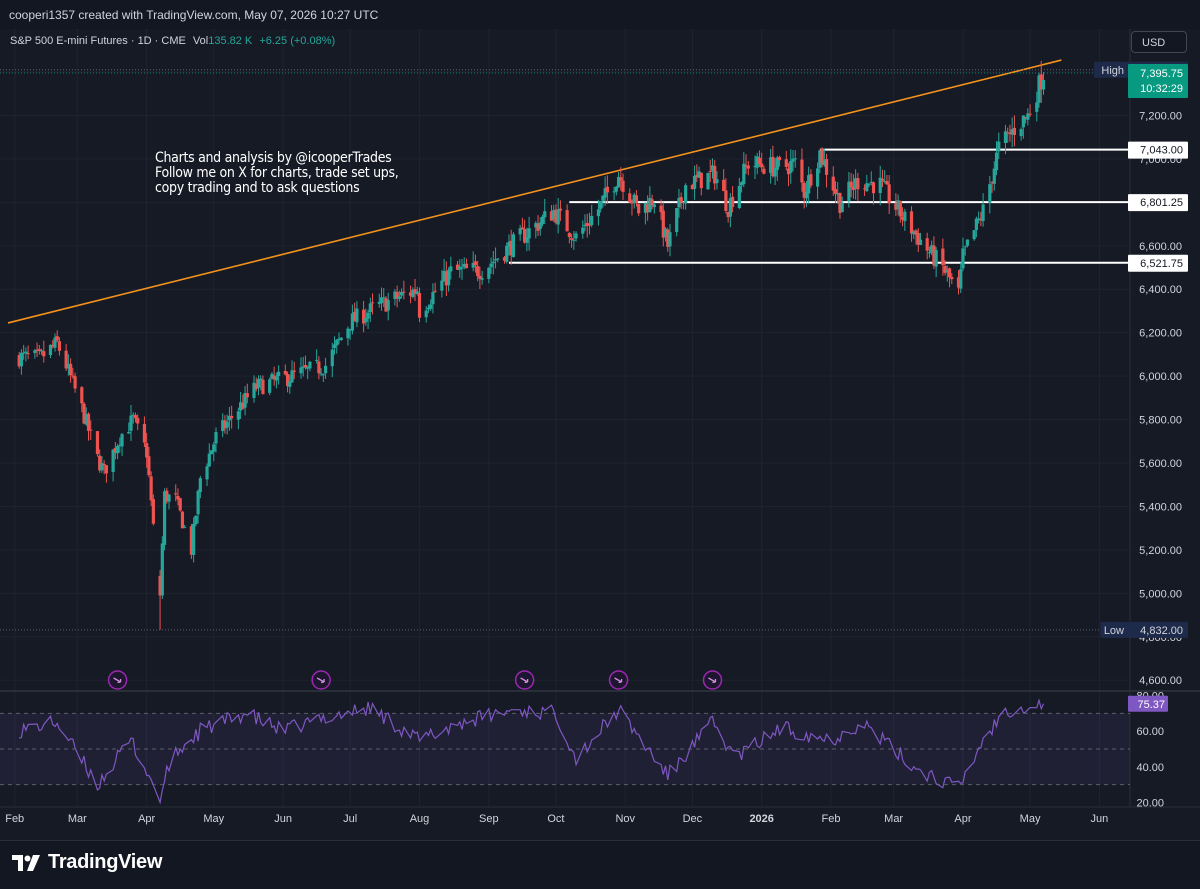 This screenshot has height=889, width=1200. I want to click on event-marker-arrow, so click(524, 680).